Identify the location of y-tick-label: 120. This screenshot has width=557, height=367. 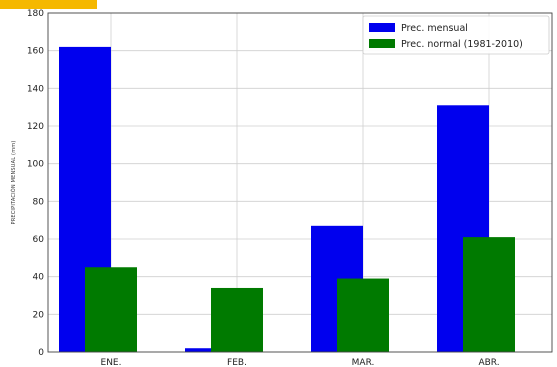
(35, 127).